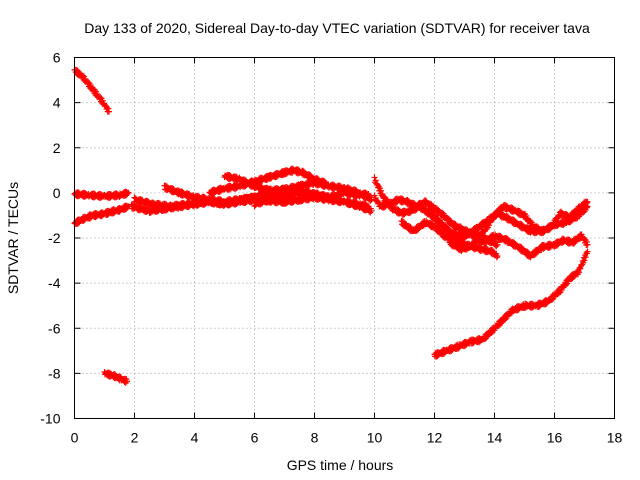 The height and width of the screenshot is (480, 640). Describe the element at coordinates (54, 283) in the screenshot. I see `y-tick-label: -4` at that location.